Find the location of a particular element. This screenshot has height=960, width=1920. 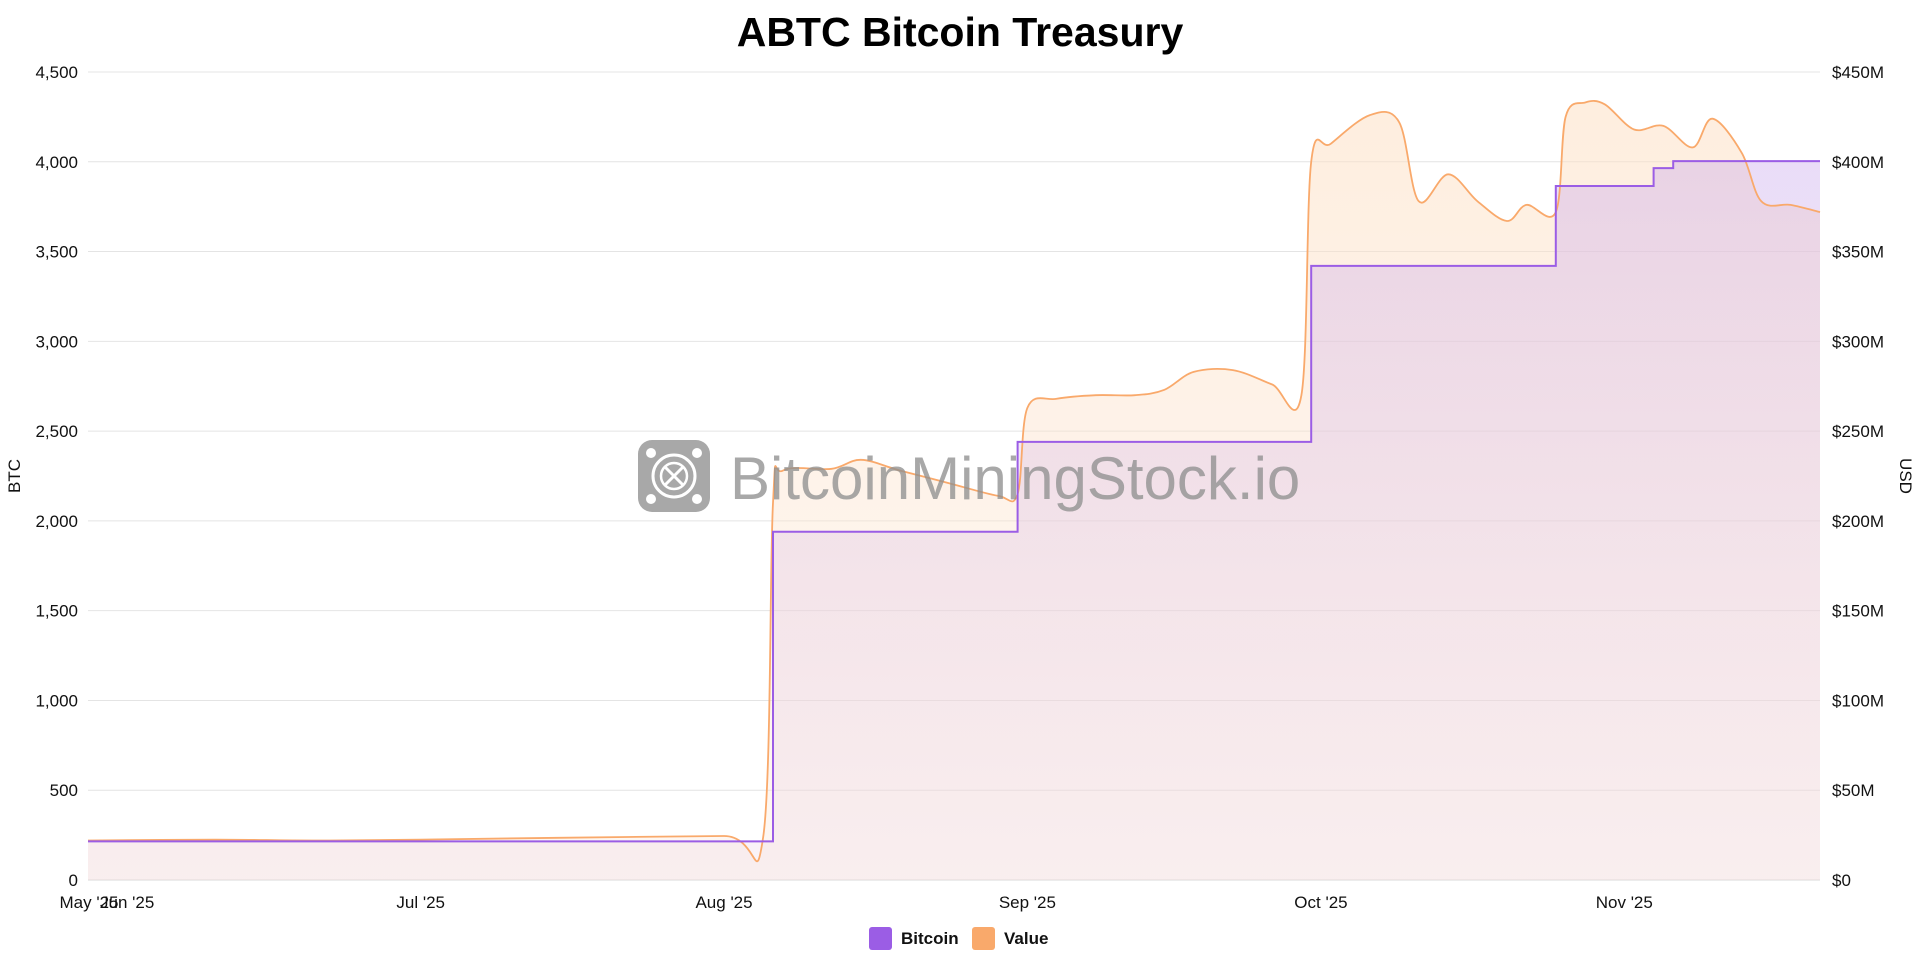

y-left-tick-label: 3,500 is located at coordinates (56, 252).